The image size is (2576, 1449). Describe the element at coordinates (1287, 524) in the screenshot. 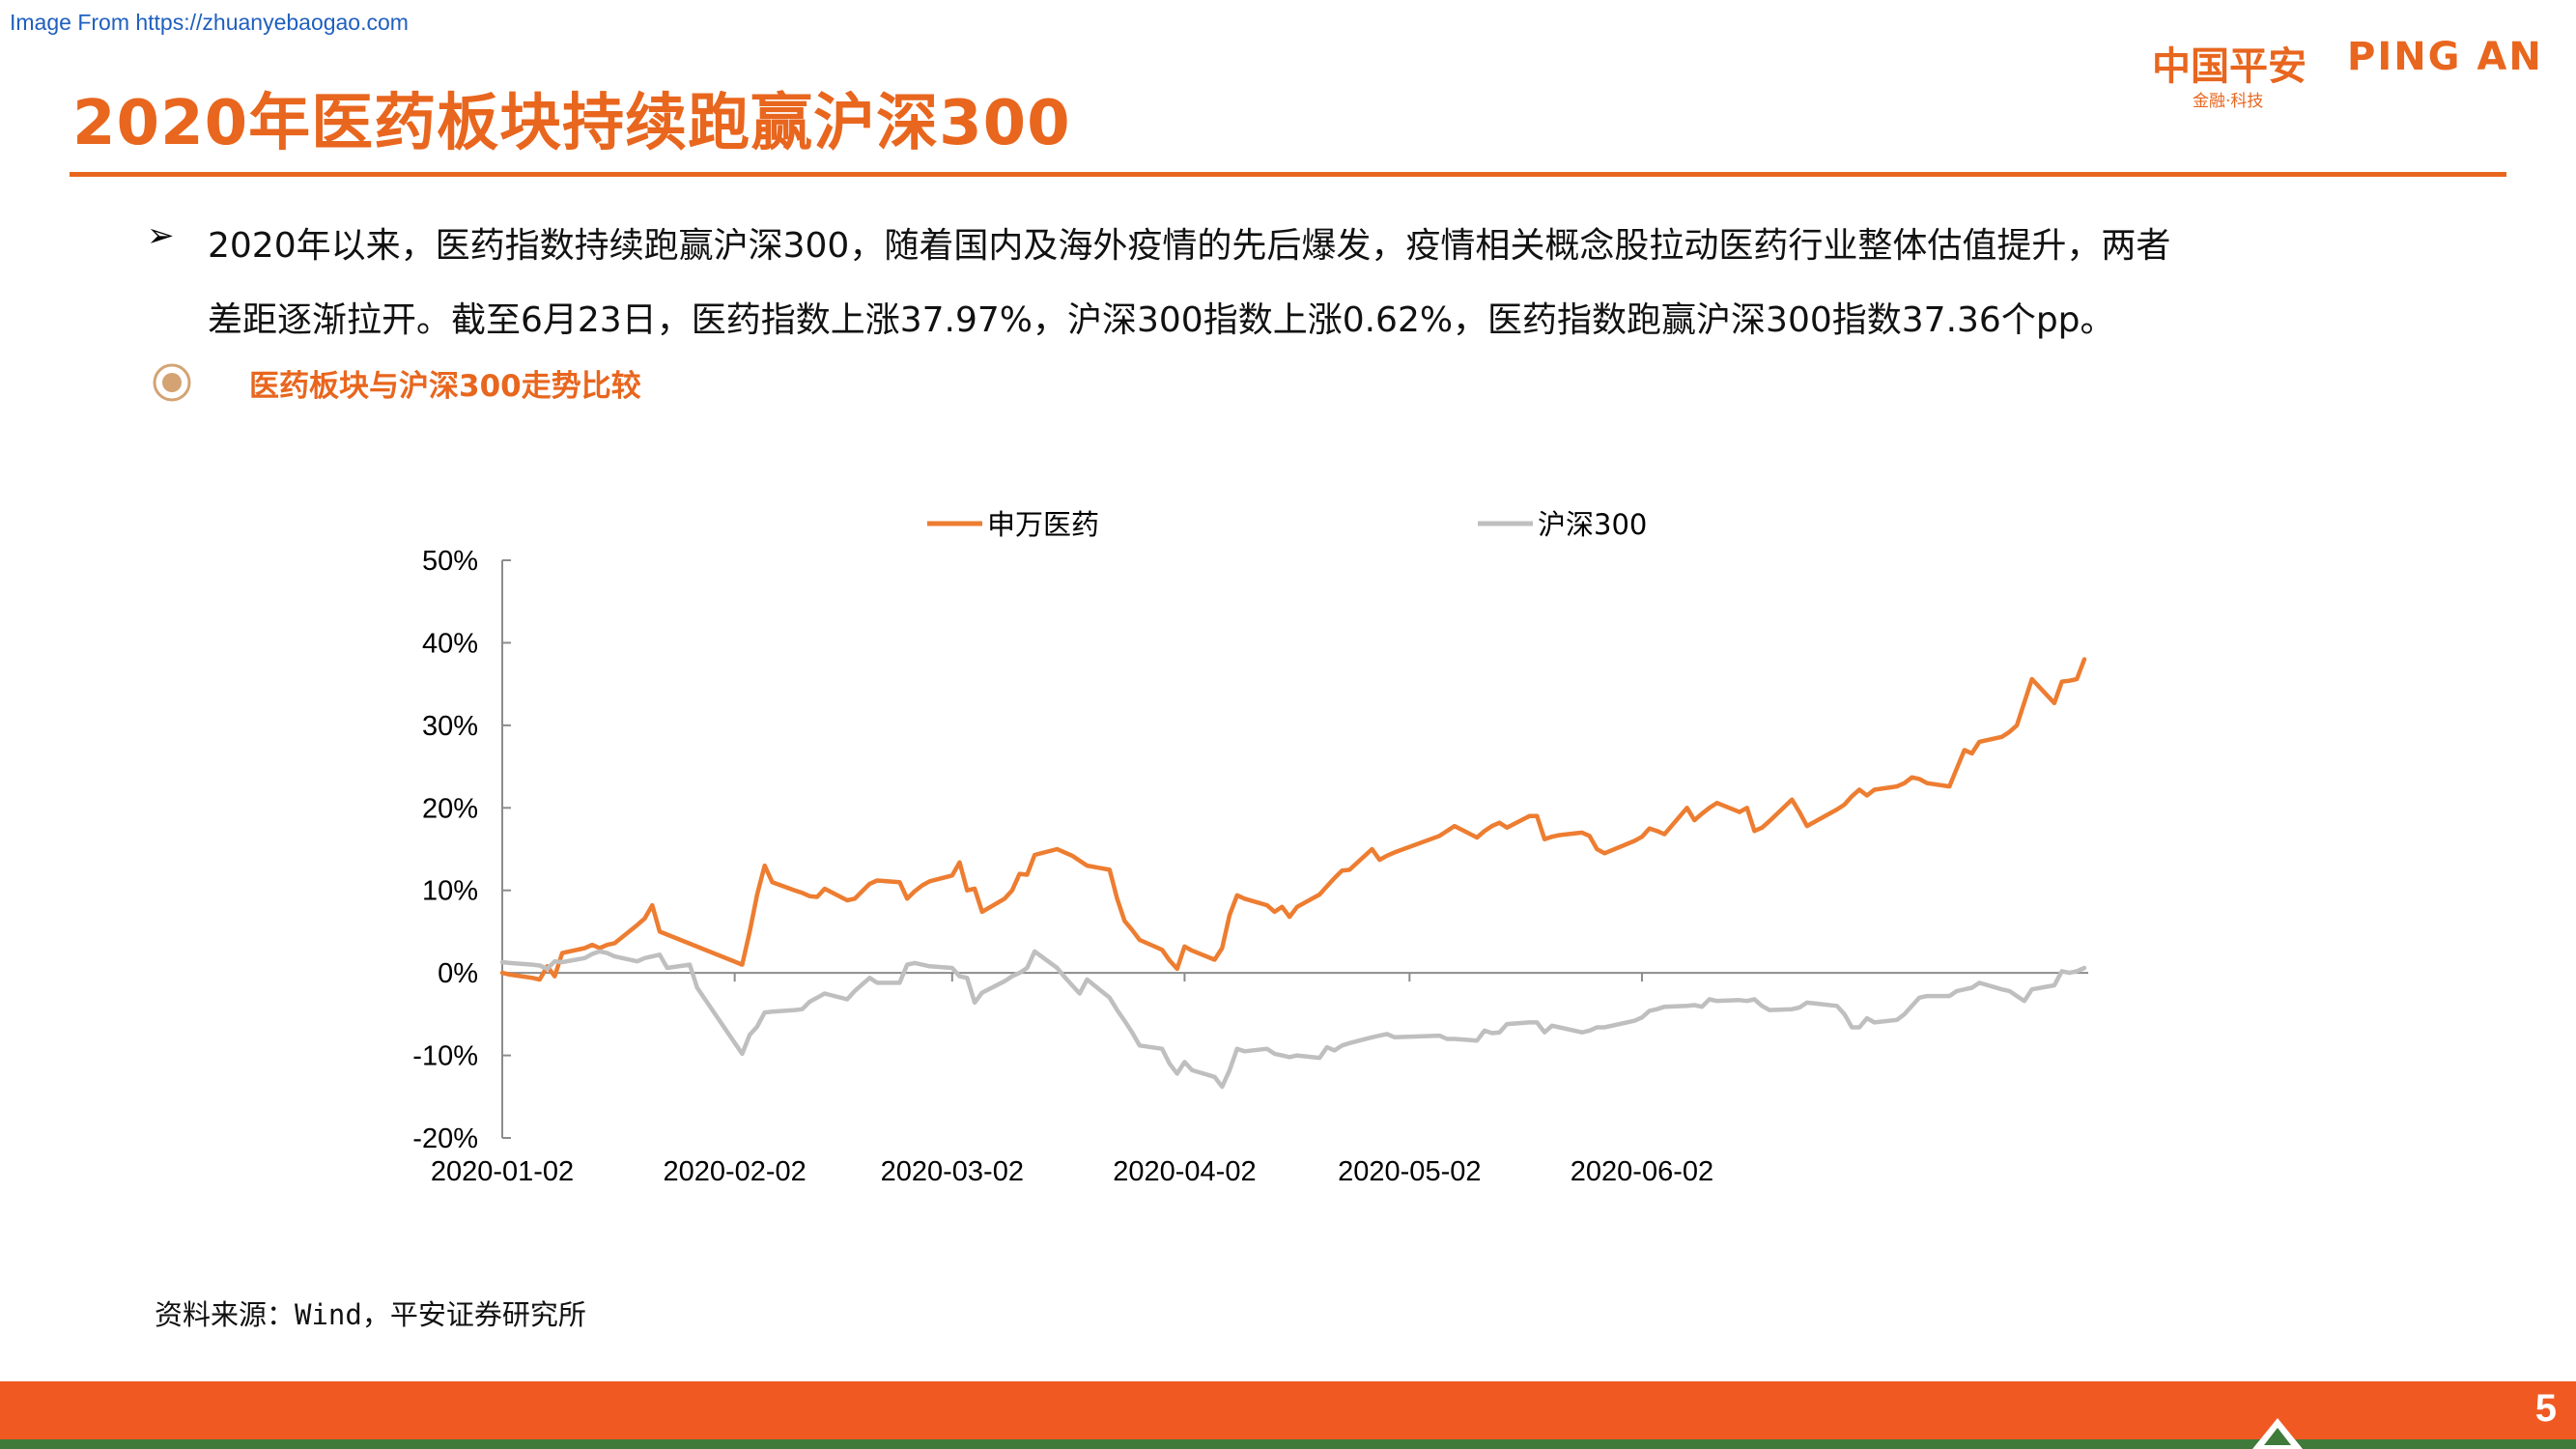

I see `chart-legend: 申万医药 沪深300` at that location.